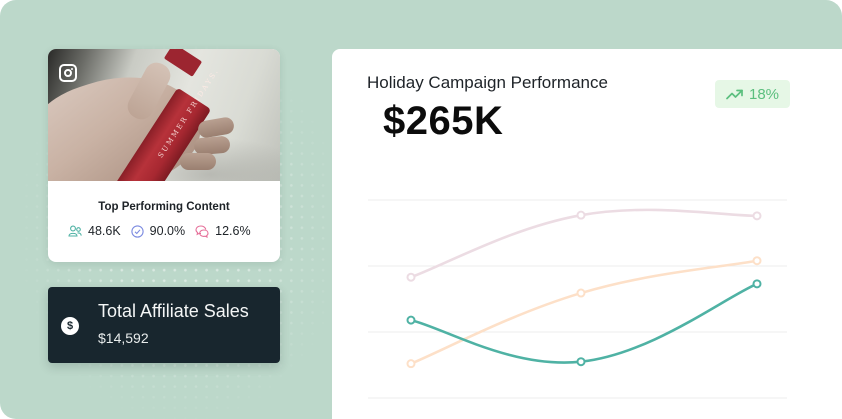 The image size is (842, 419). What do you see at coordinates (164, 207) in the screenshot?
I see `card-title: Top Performing Content` at bounding box center [164, 207].